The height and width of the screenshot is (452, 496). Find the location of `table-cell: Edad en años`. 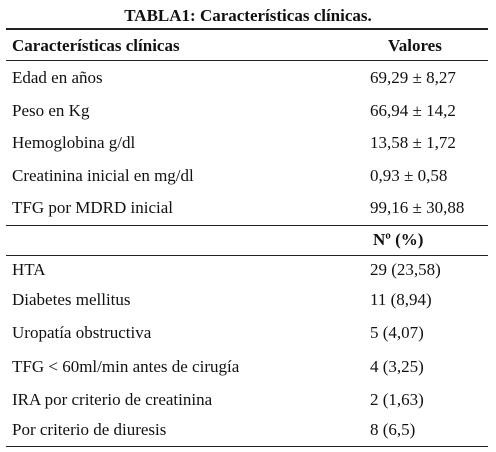

table-cell: Edad en años is located at coordinates (57, 77).